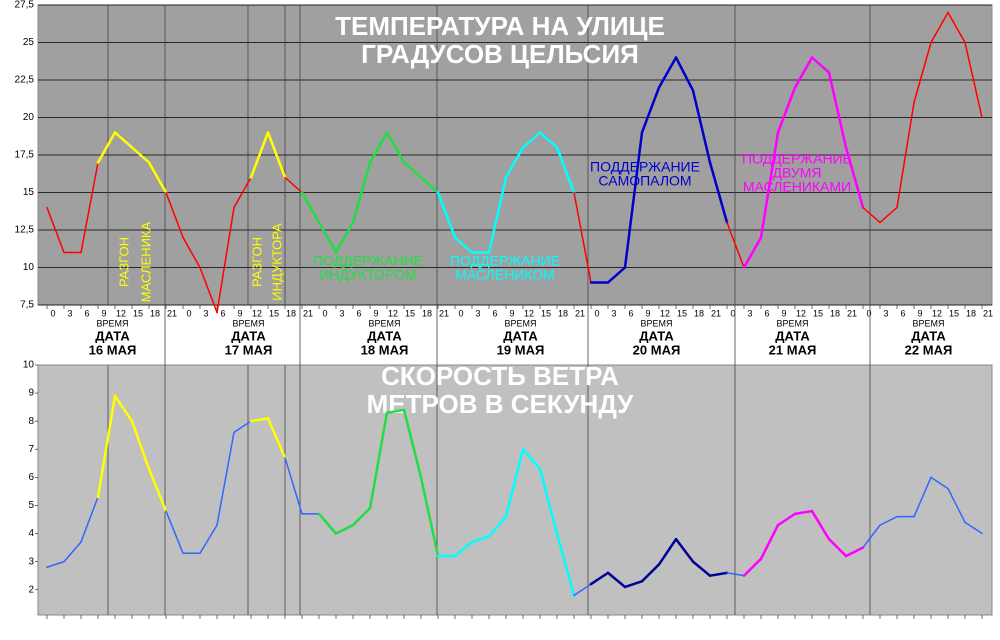  Describe the element at coordinates (521, 349) in the screenshot. I see `day-date: 19 МАЯ` at that location.